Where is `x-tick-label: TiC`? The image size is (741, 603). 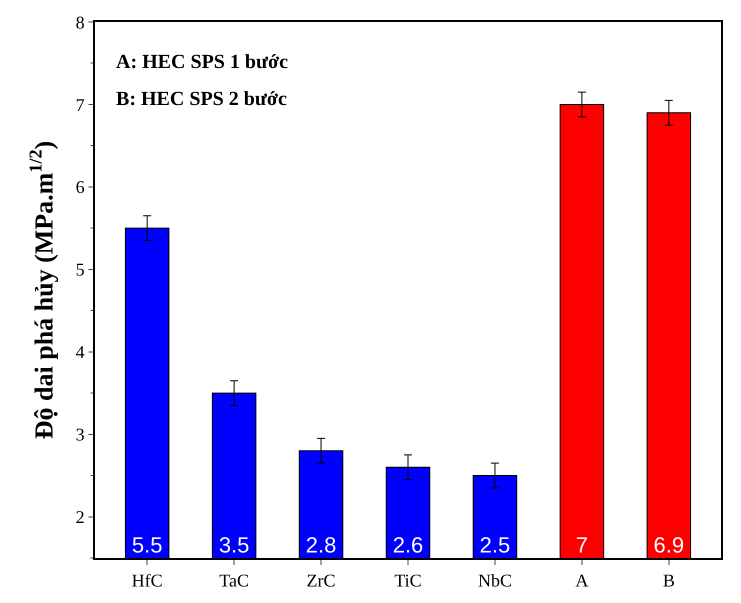
x-tick-label: TiC is located at coordinates (408, 580).